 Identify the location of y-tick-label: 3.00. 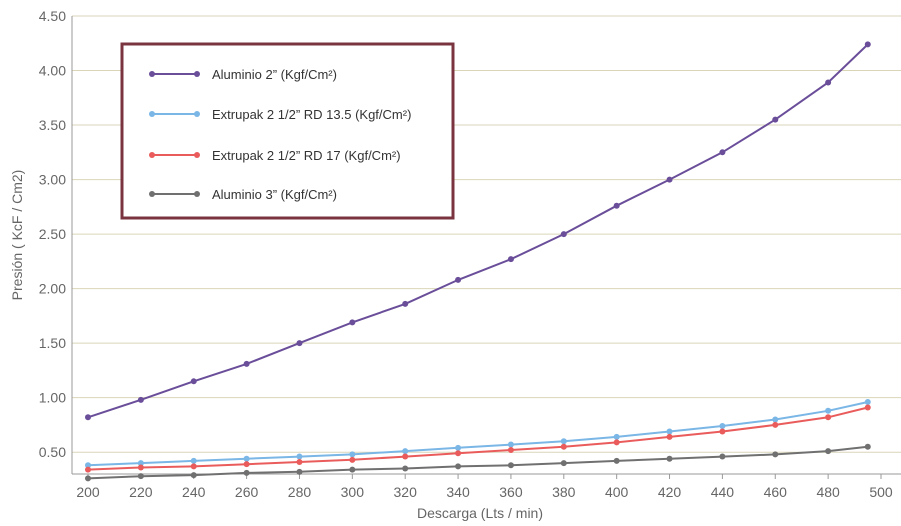
(52, 180).